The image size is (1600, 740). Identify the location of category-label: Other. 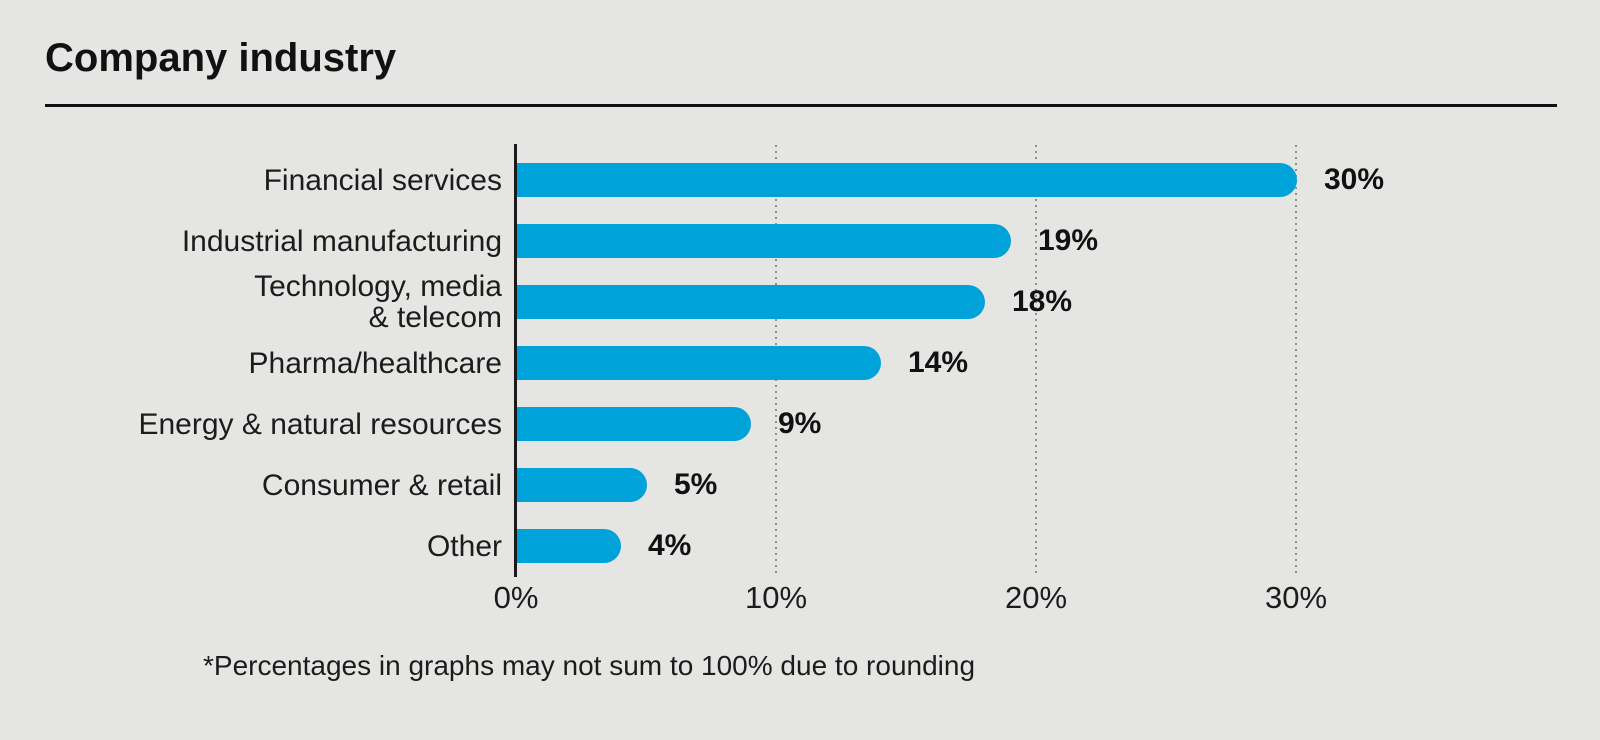
(464, 546).